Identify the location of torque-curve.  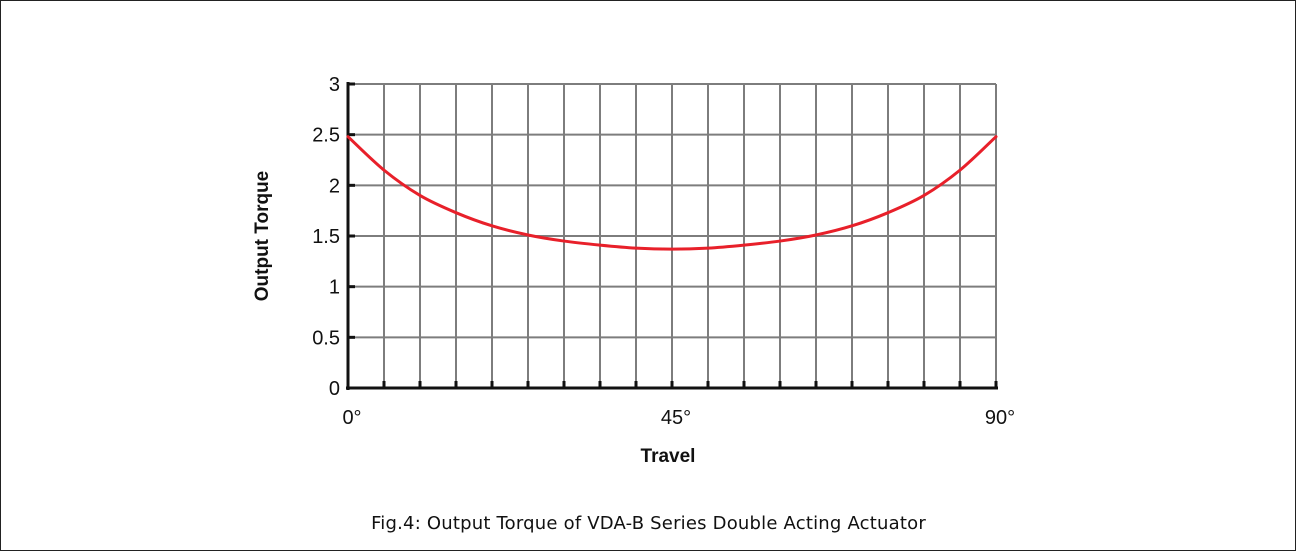
(672, 193).